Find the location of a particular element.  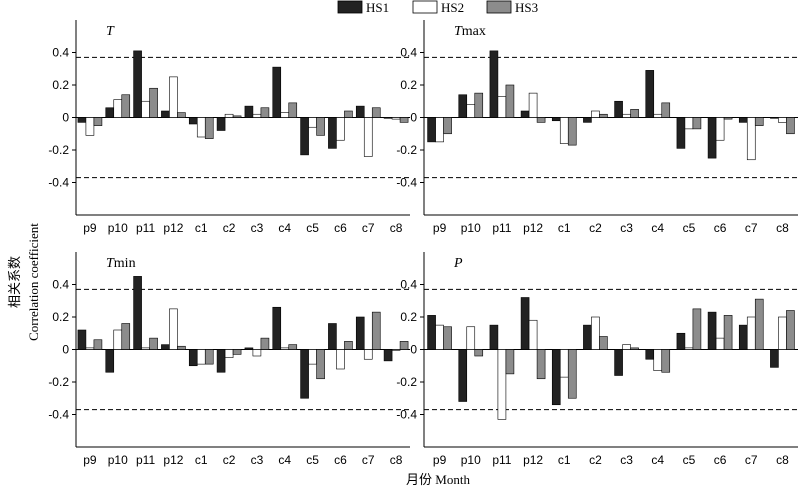

legend-swatch is located at coordinates (425, 7).